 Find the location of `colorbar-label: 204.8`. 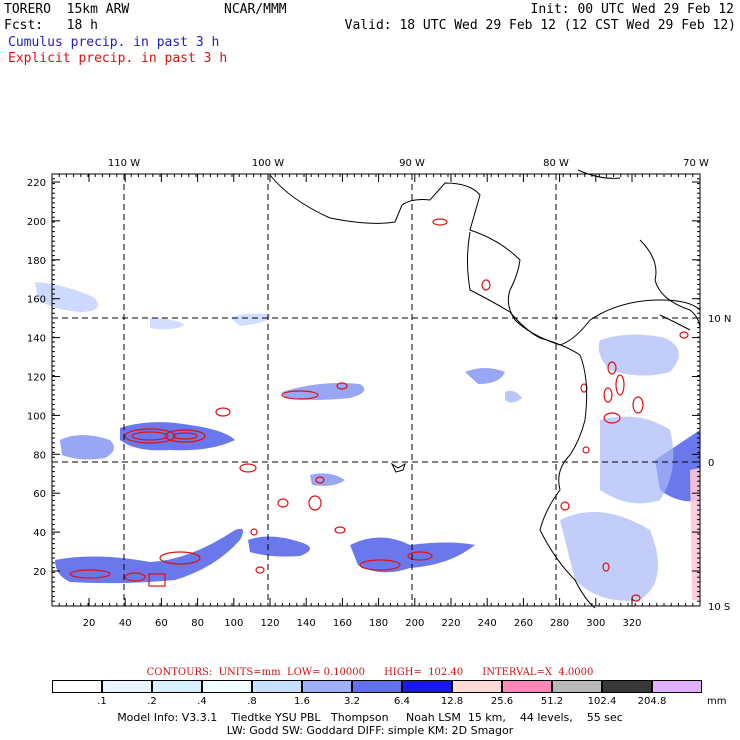

colorbar-label: 204.8 is located at coordinates (652, 701).